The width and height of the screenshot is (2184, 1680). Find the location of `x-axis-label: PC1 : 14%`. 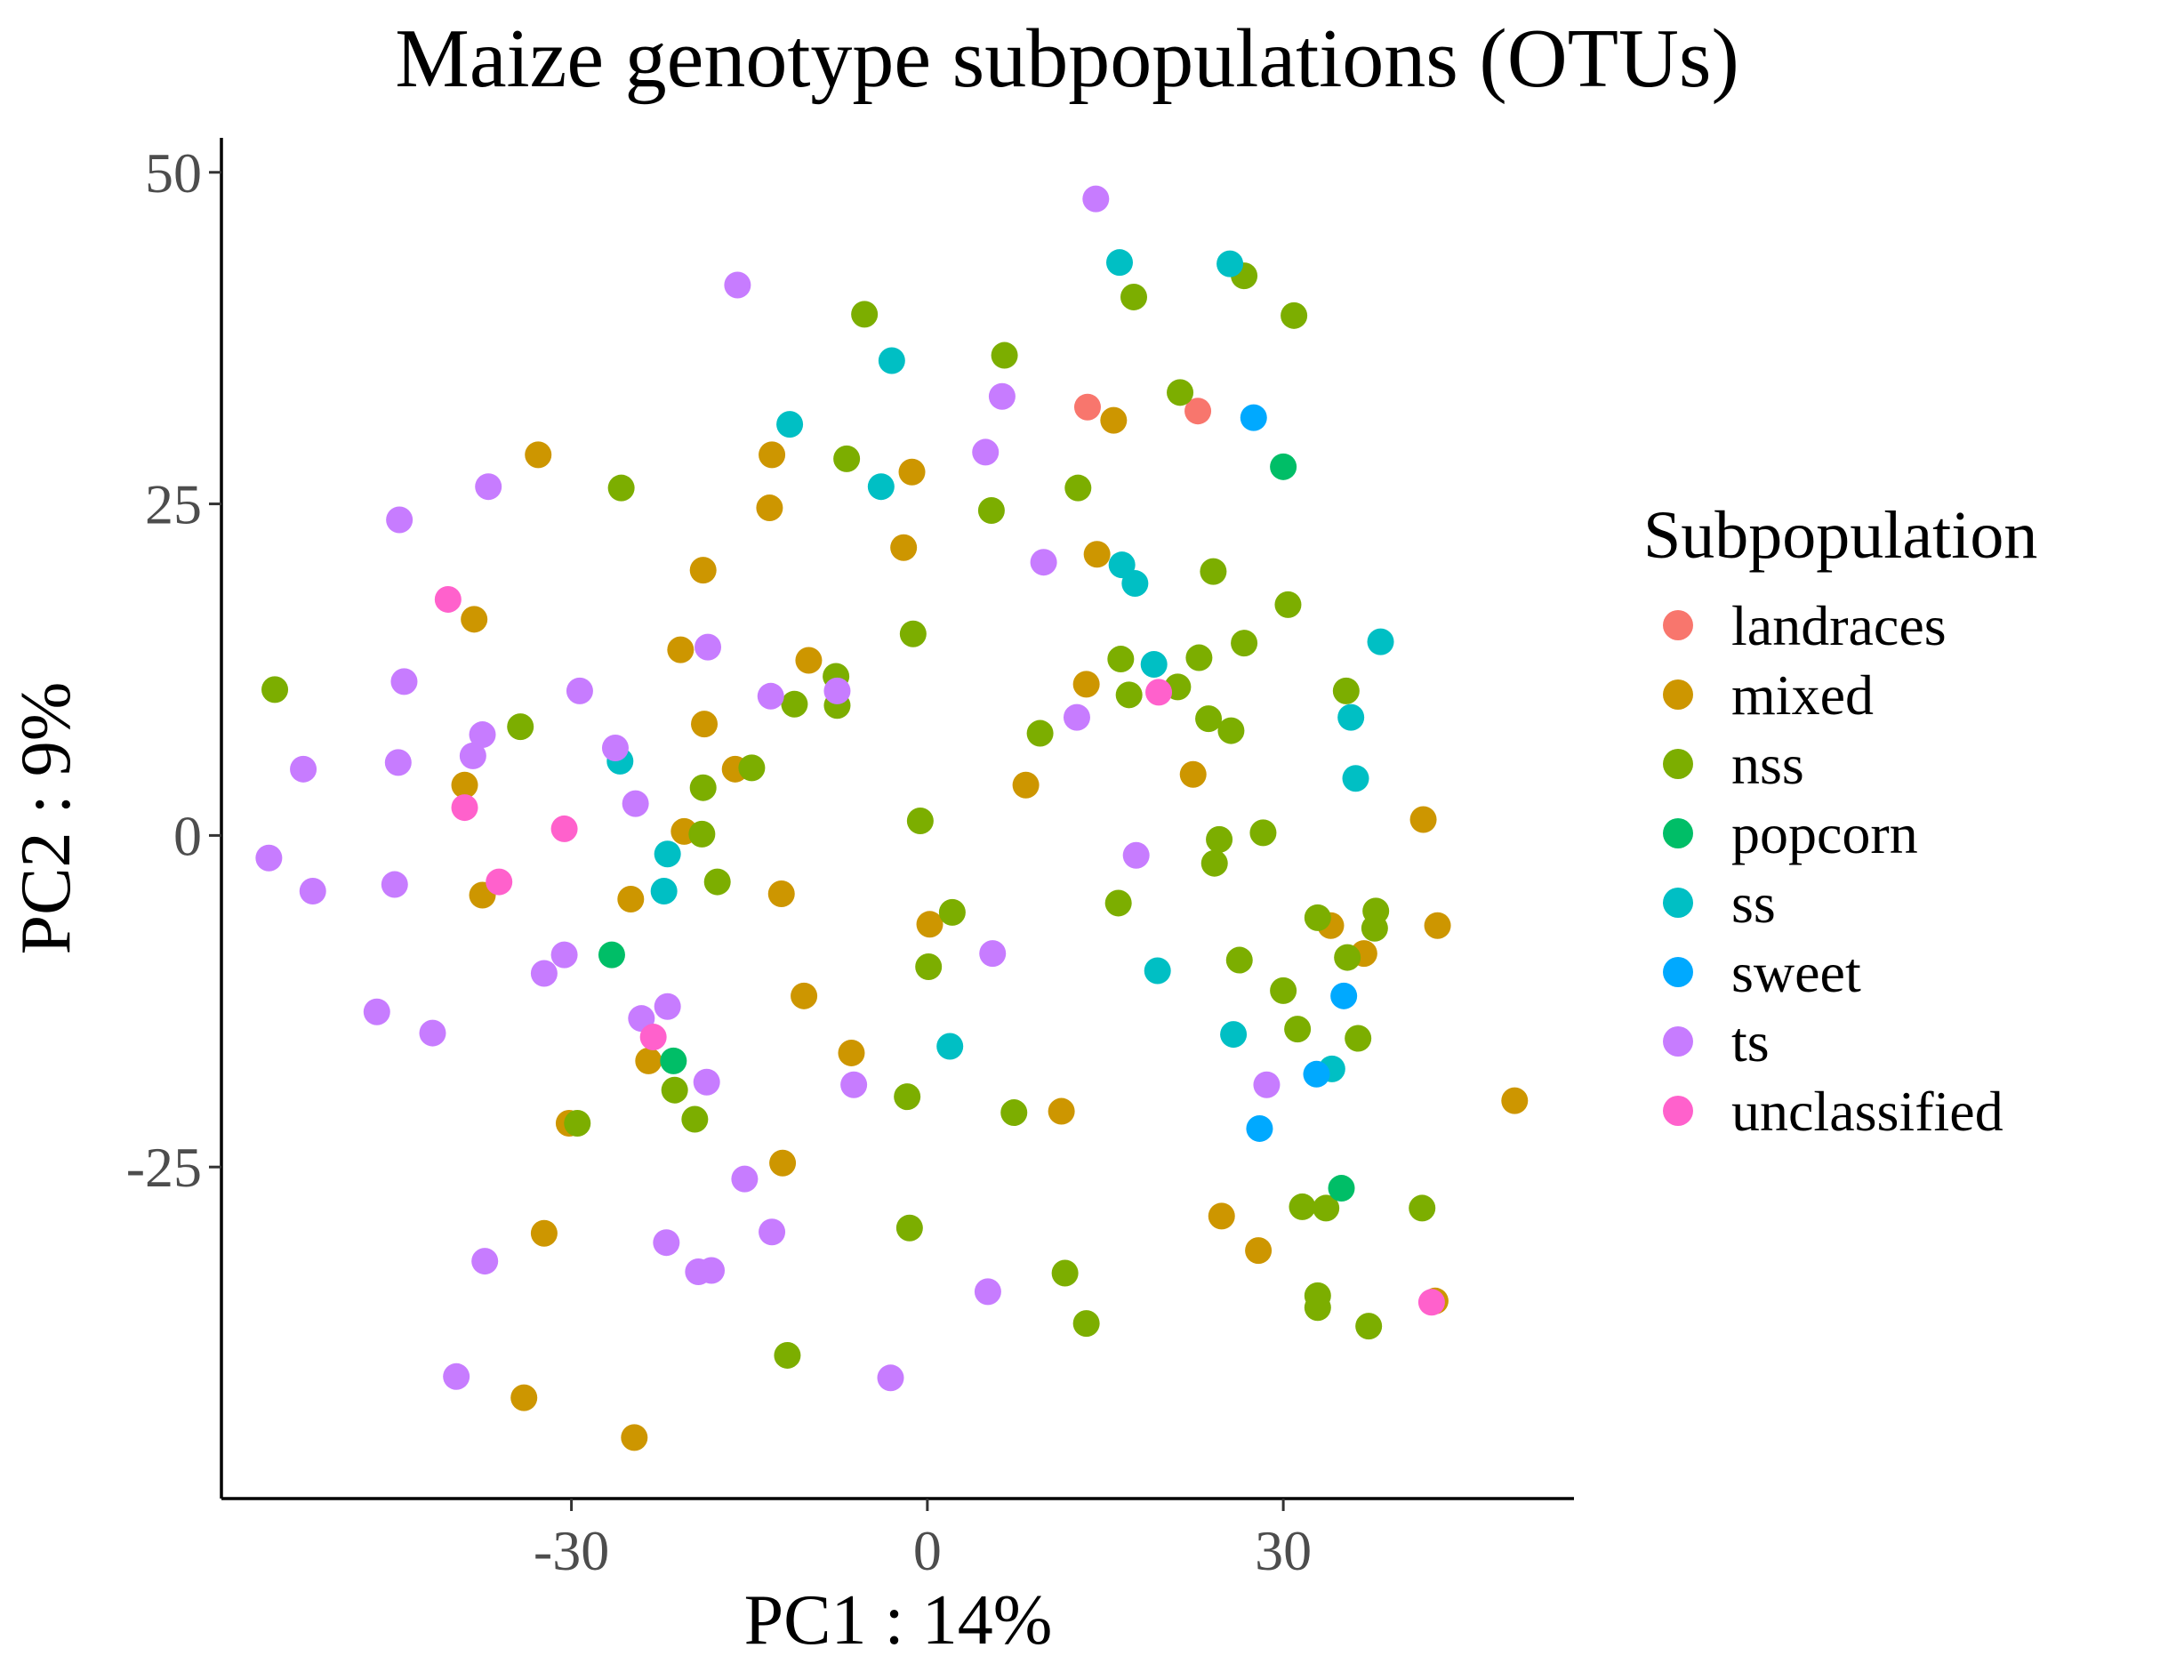

x-axis-label: PC1 : 14% is located at coordinates (898, 1620).